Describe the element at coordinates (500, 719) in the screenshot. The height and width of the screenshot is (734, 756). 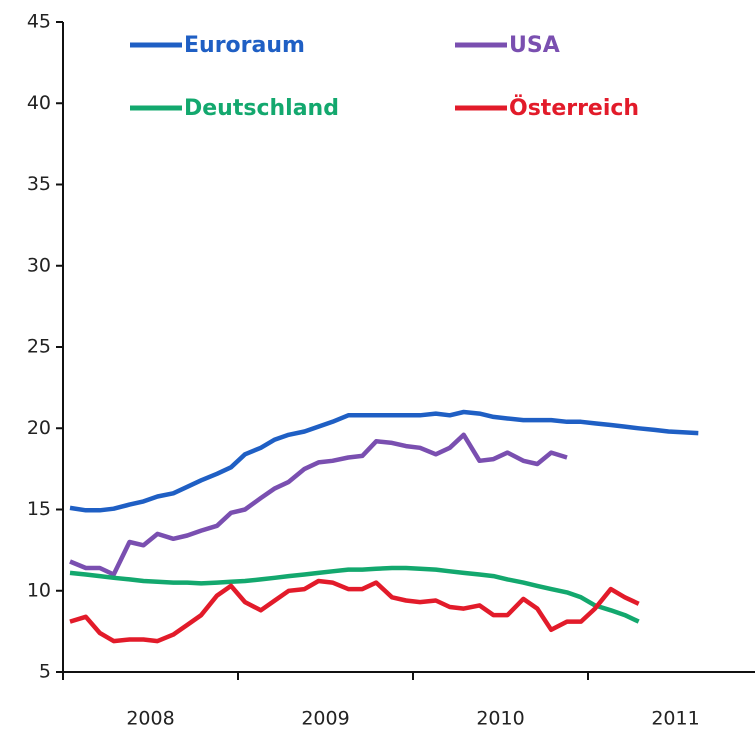
I see `x-tick-label: 2010` at that location.